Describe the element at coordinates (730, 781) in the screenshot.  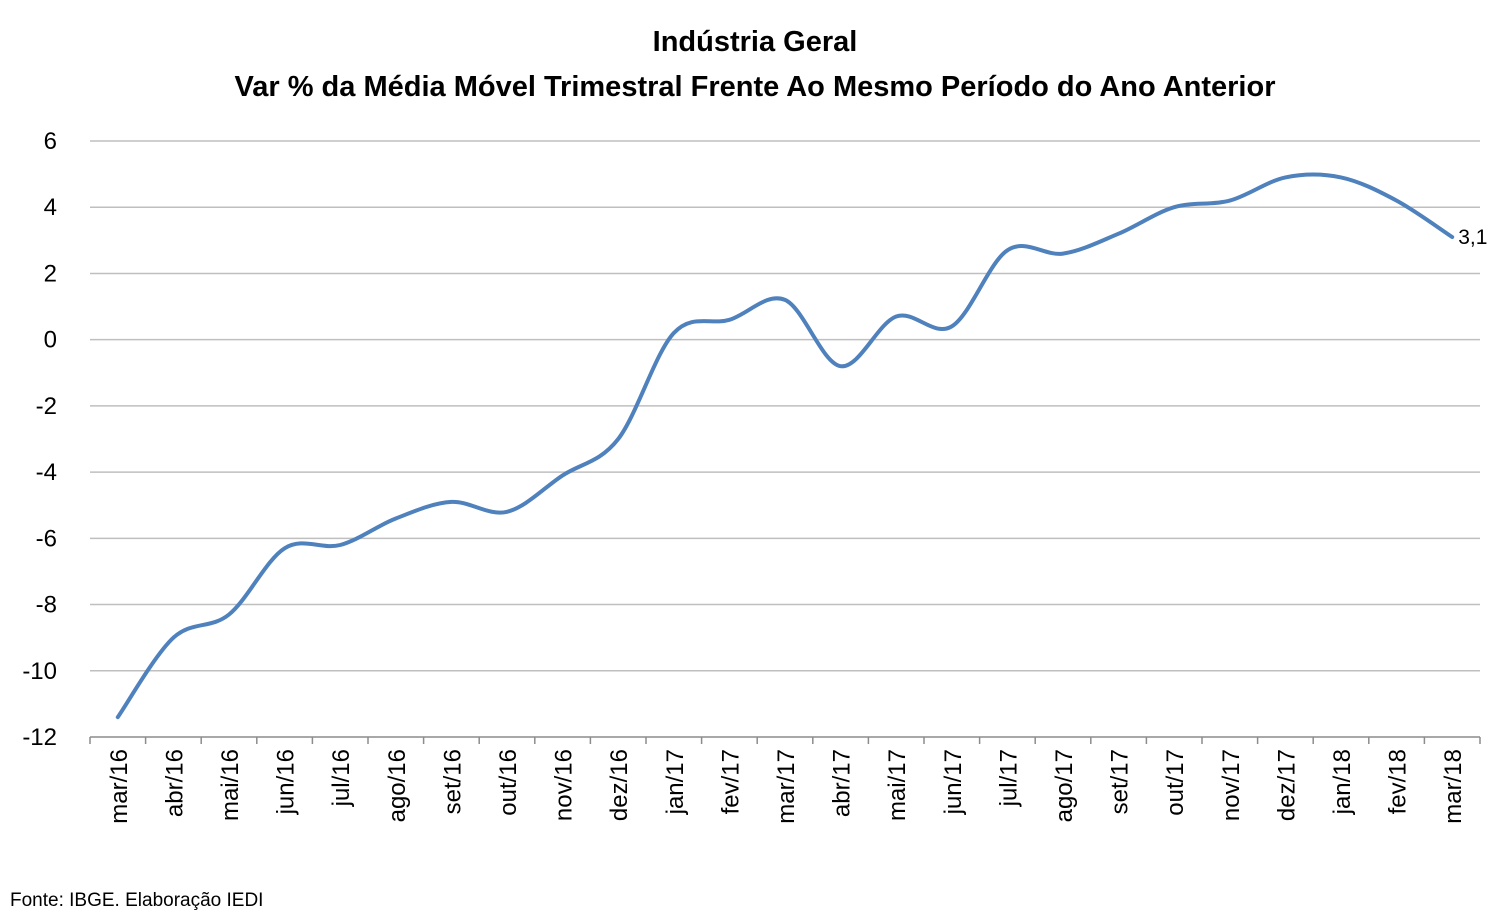
I see `x-tick-label: fev/17` at that location.